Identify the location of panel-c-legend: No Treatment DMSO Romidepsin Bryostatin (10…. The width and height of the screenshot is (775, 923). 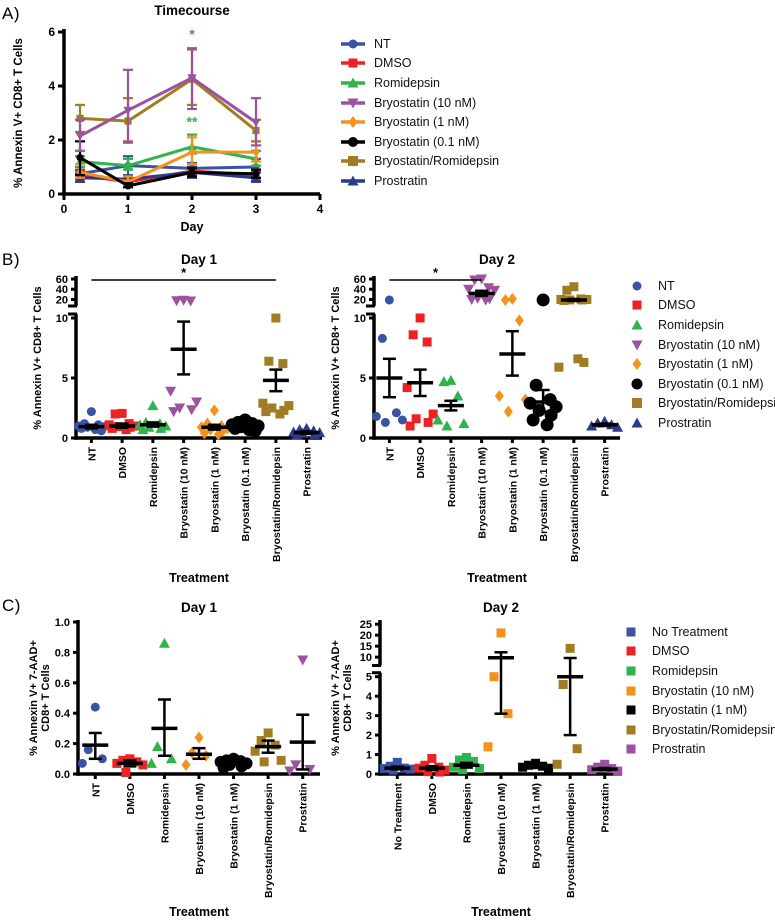
(696, 690).